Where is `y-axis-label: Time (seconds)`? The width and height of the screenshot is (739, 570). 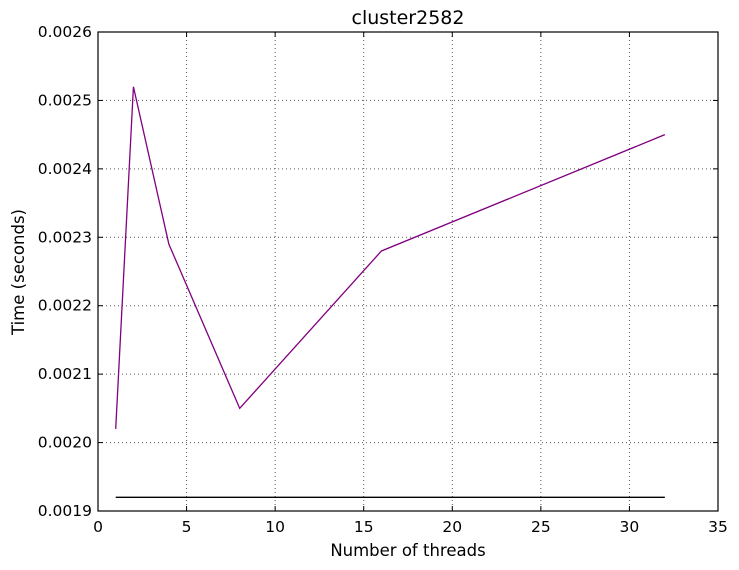
y-axis-label: Time (seconds) is located at coordinates (18, 272).